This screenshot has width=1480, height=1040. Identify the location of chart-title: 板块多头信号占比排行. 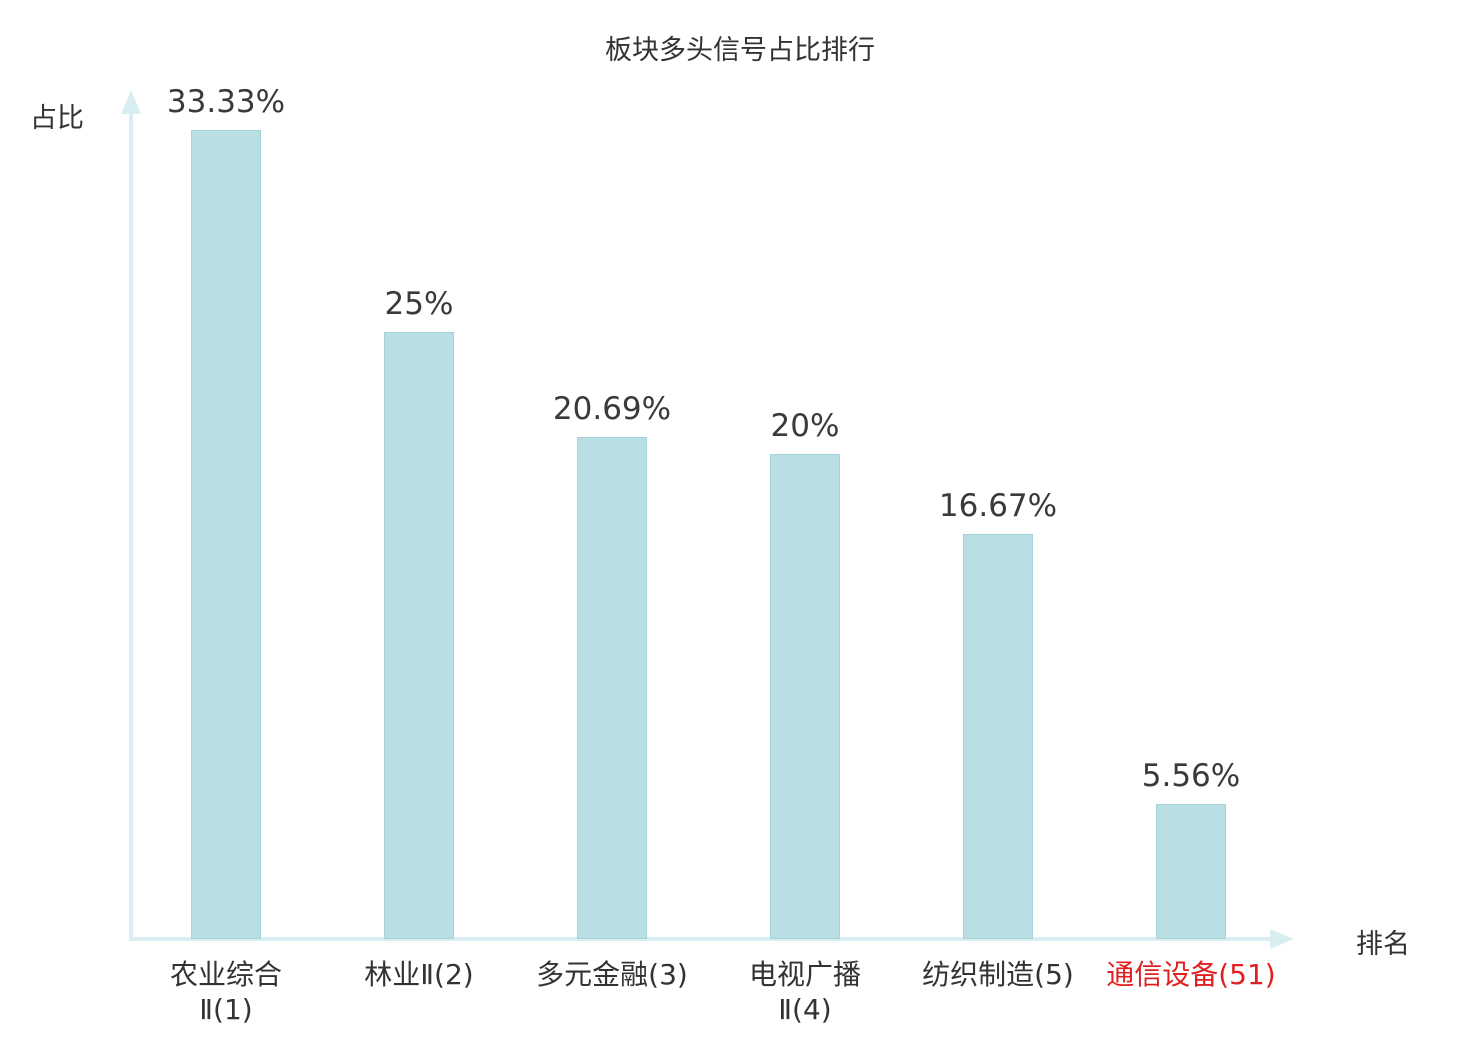
(740, 50).